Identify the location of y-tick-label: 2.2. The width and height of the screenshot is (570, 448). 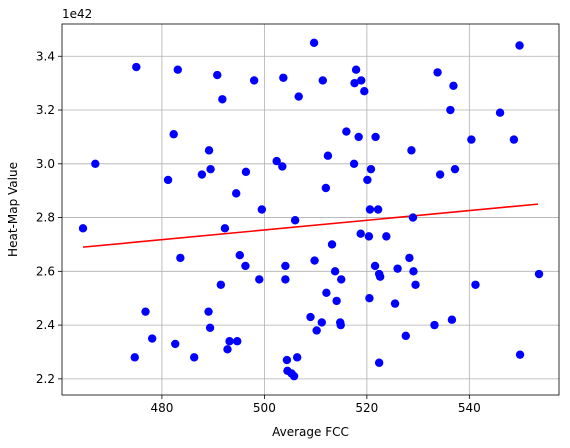
(45, 379).